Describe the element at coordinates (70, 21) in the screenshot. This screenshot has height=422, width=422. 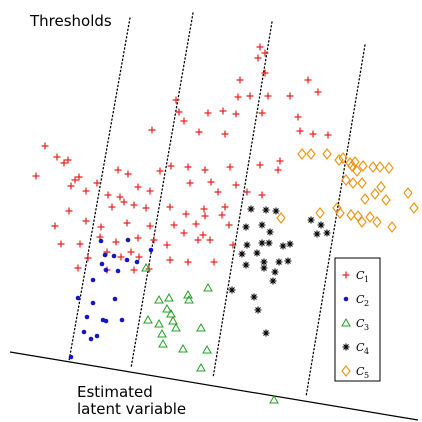
I see `thresholds-label: Thresholds` at that location.